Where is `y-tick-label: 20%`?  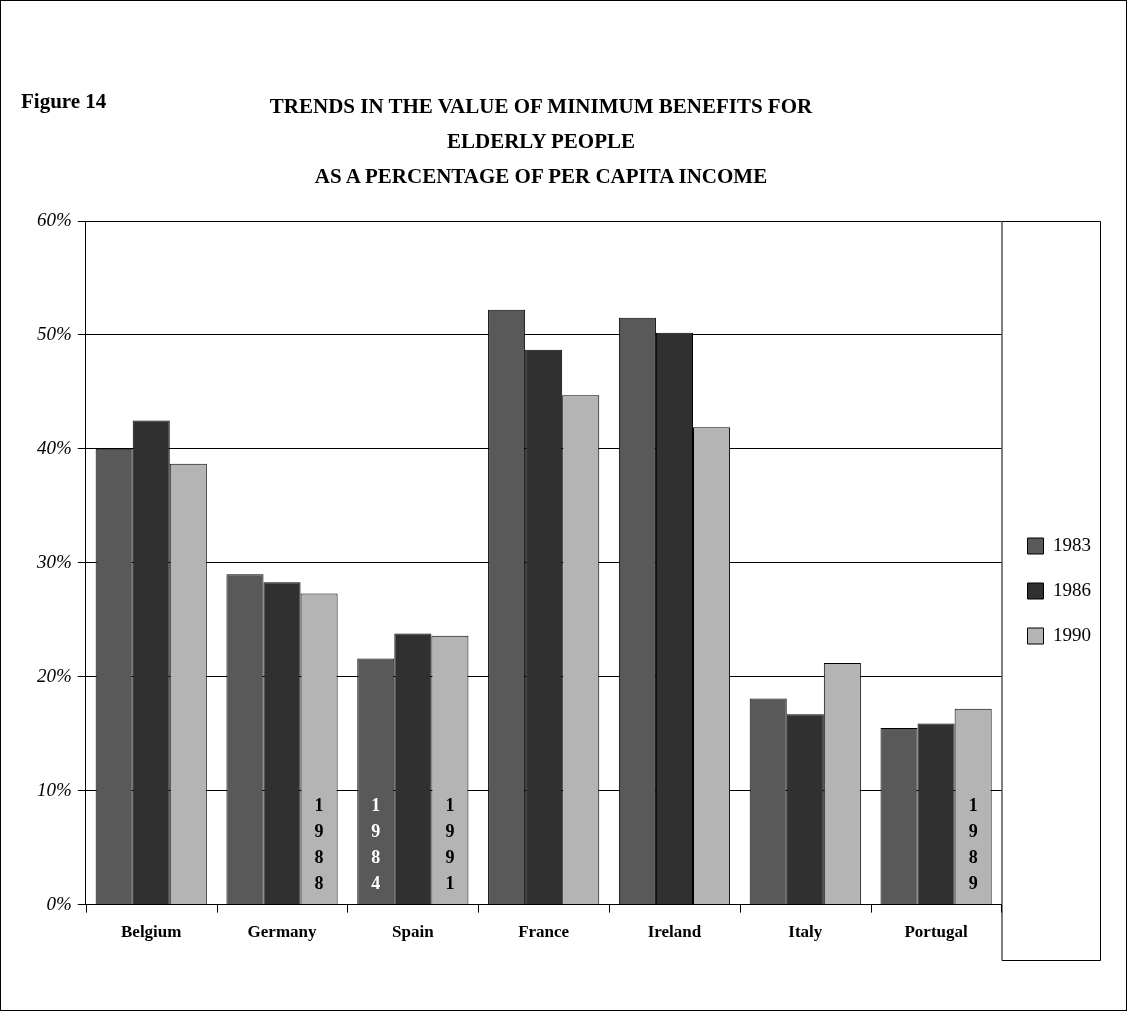
y-tick-label: 20% is located at coordinates (54, 675).